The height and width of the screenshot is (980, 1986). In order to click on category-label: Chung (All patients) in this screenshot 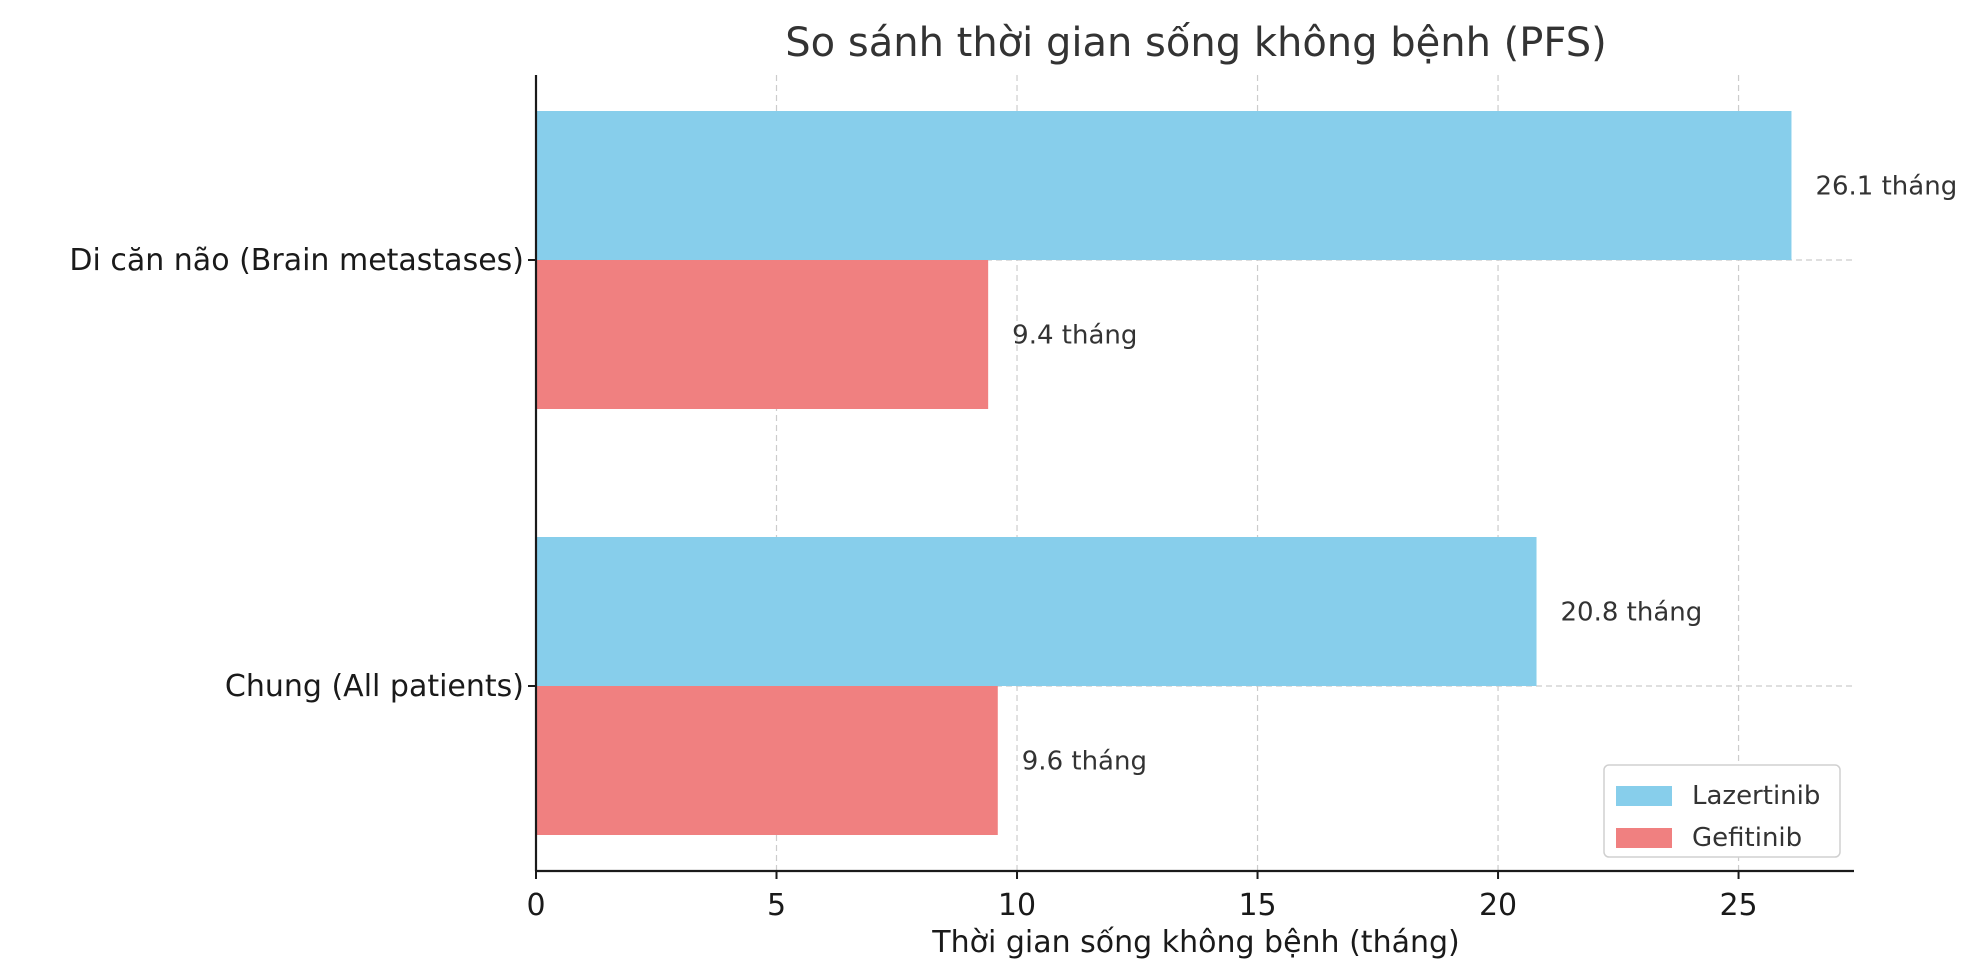, I will do `click(374, 686)`.